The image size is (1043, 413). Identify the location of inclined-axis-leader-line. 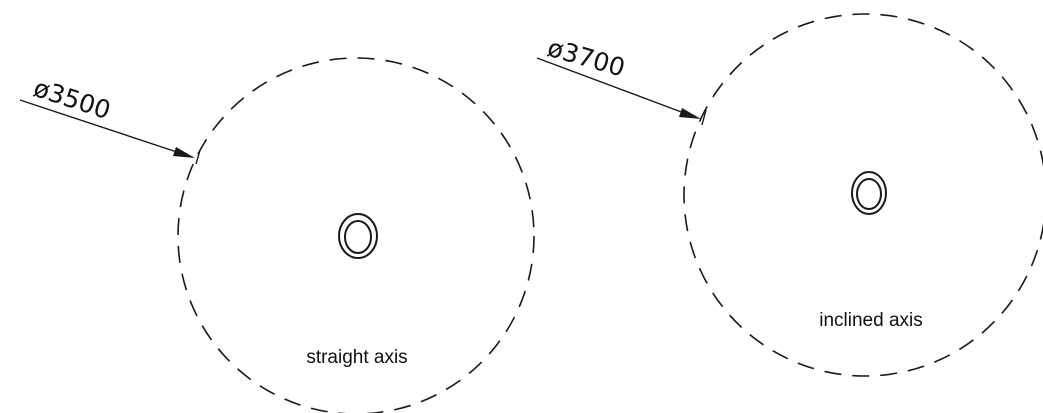
(614, 87).